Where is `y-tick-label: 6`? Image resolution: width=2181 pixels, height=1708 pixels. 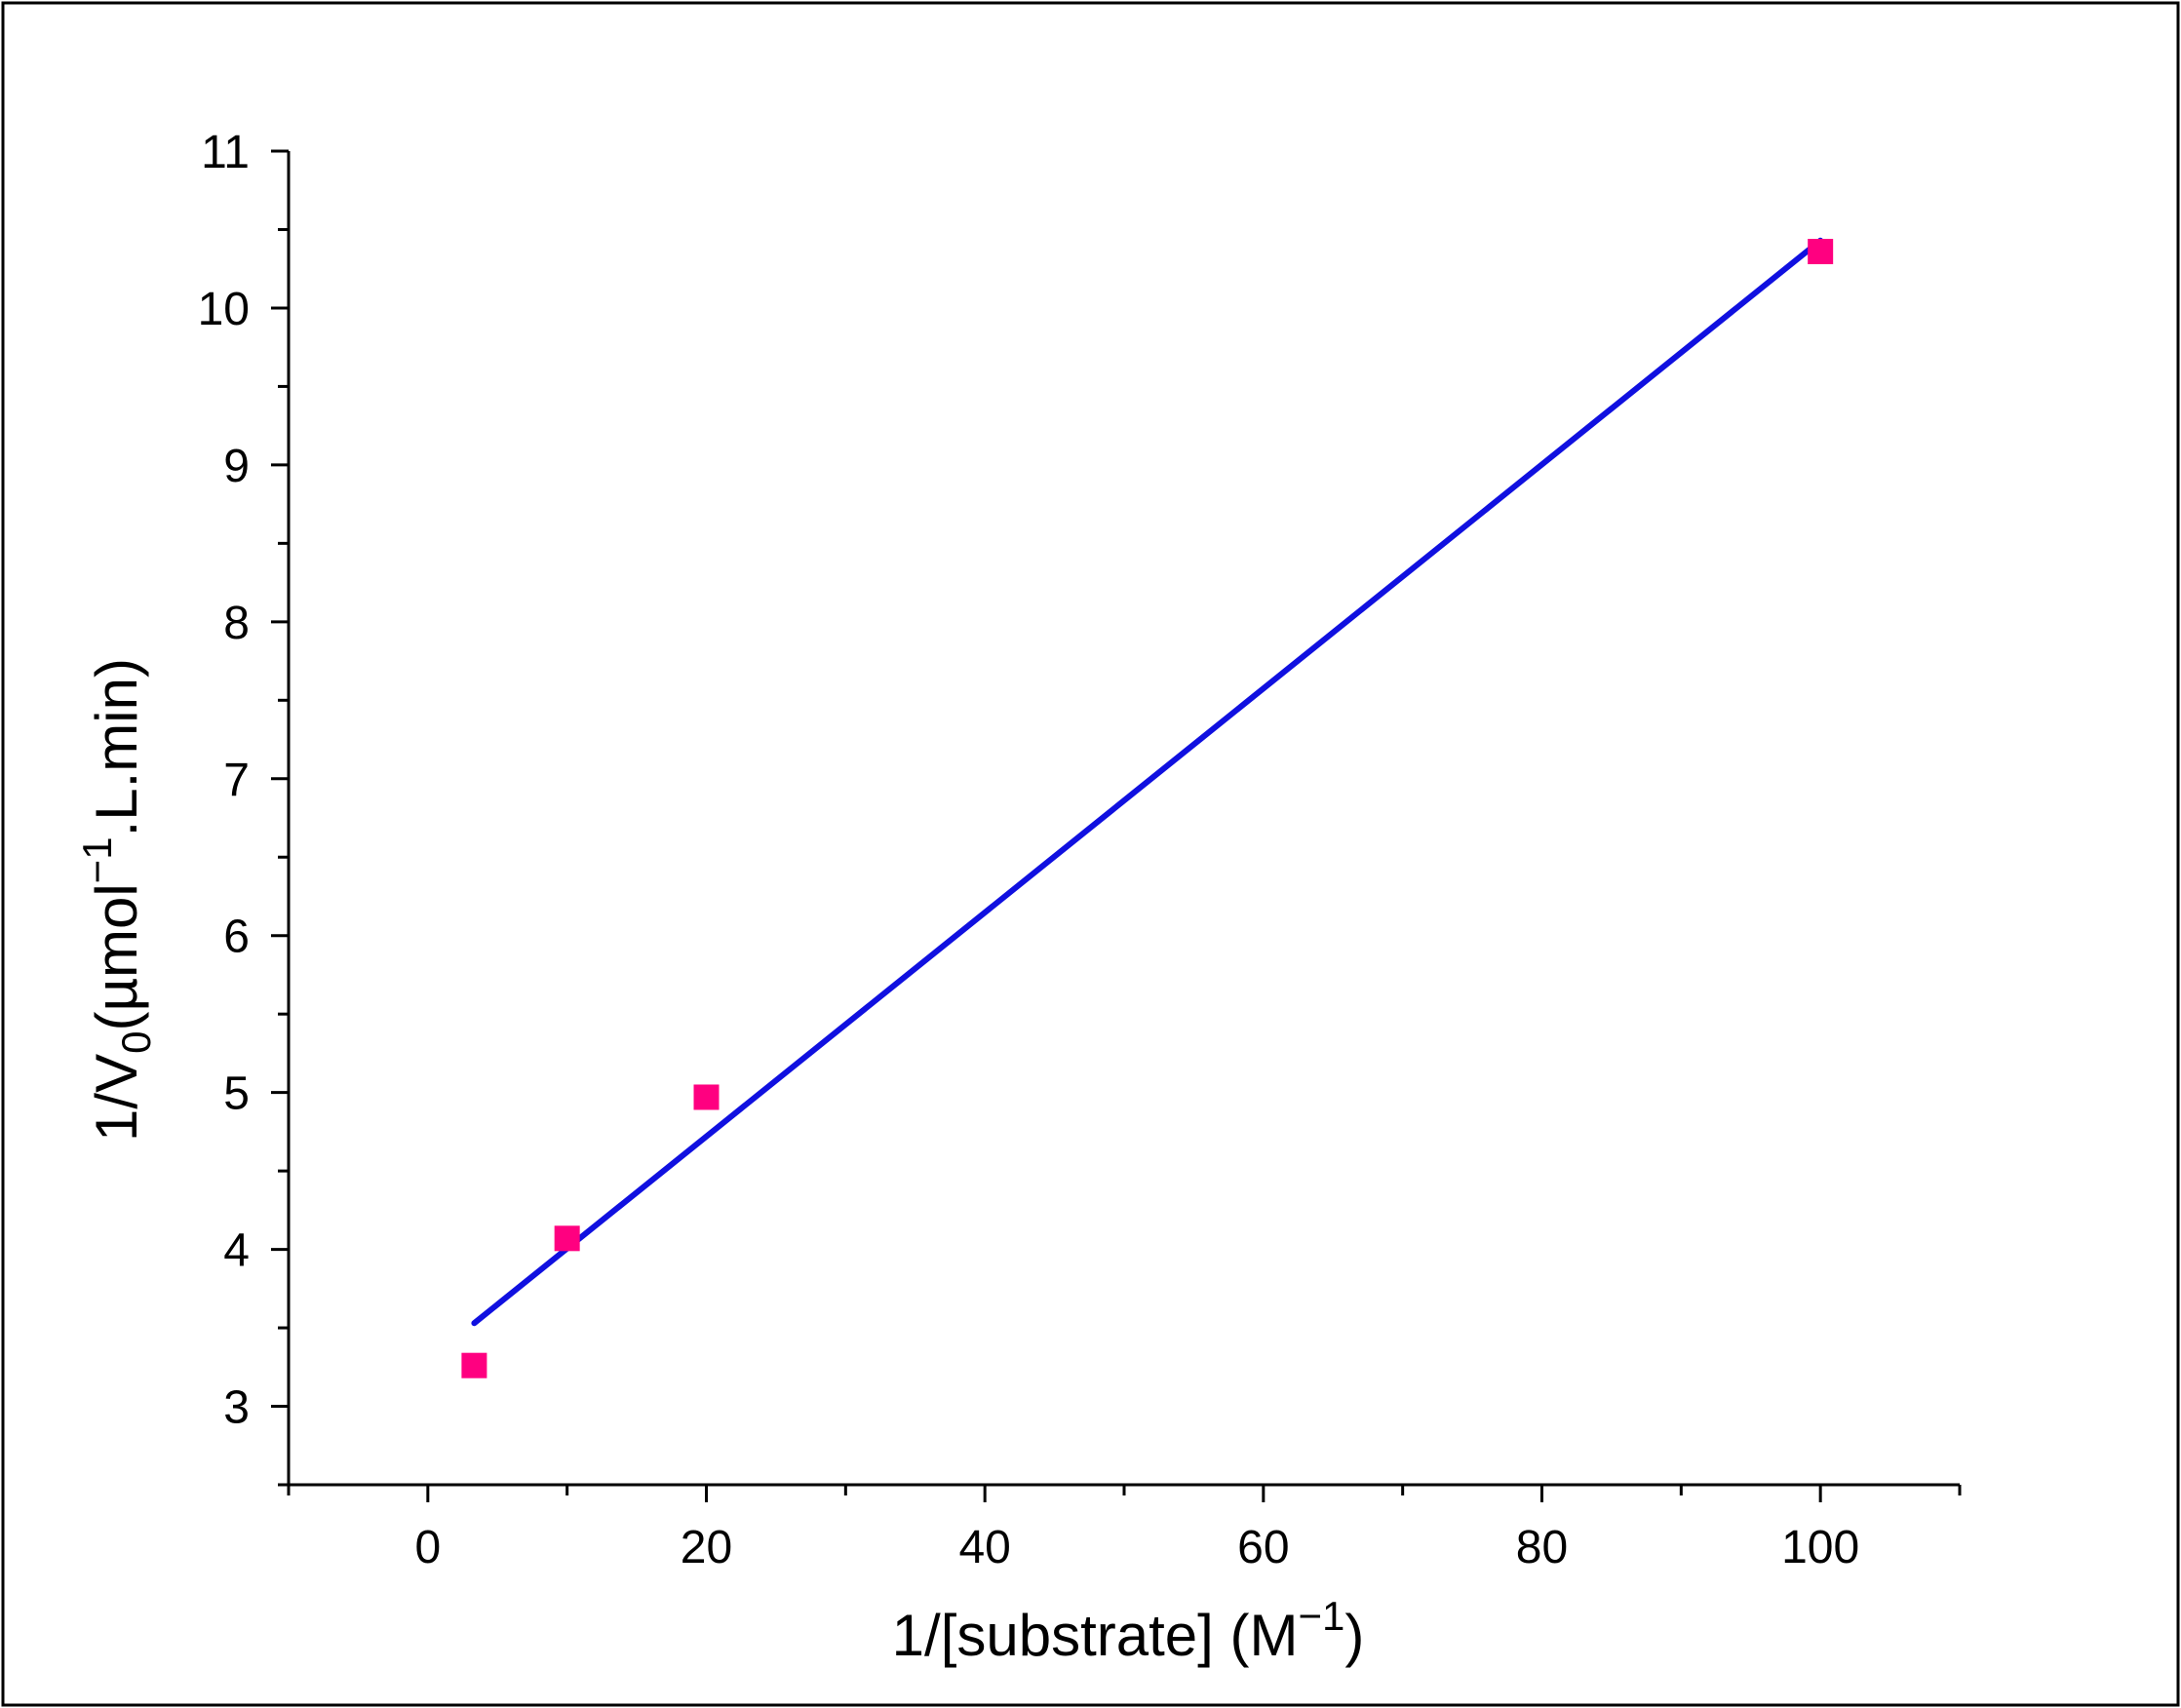 y-tick-label: 6 is located at coordinates (236, 937).